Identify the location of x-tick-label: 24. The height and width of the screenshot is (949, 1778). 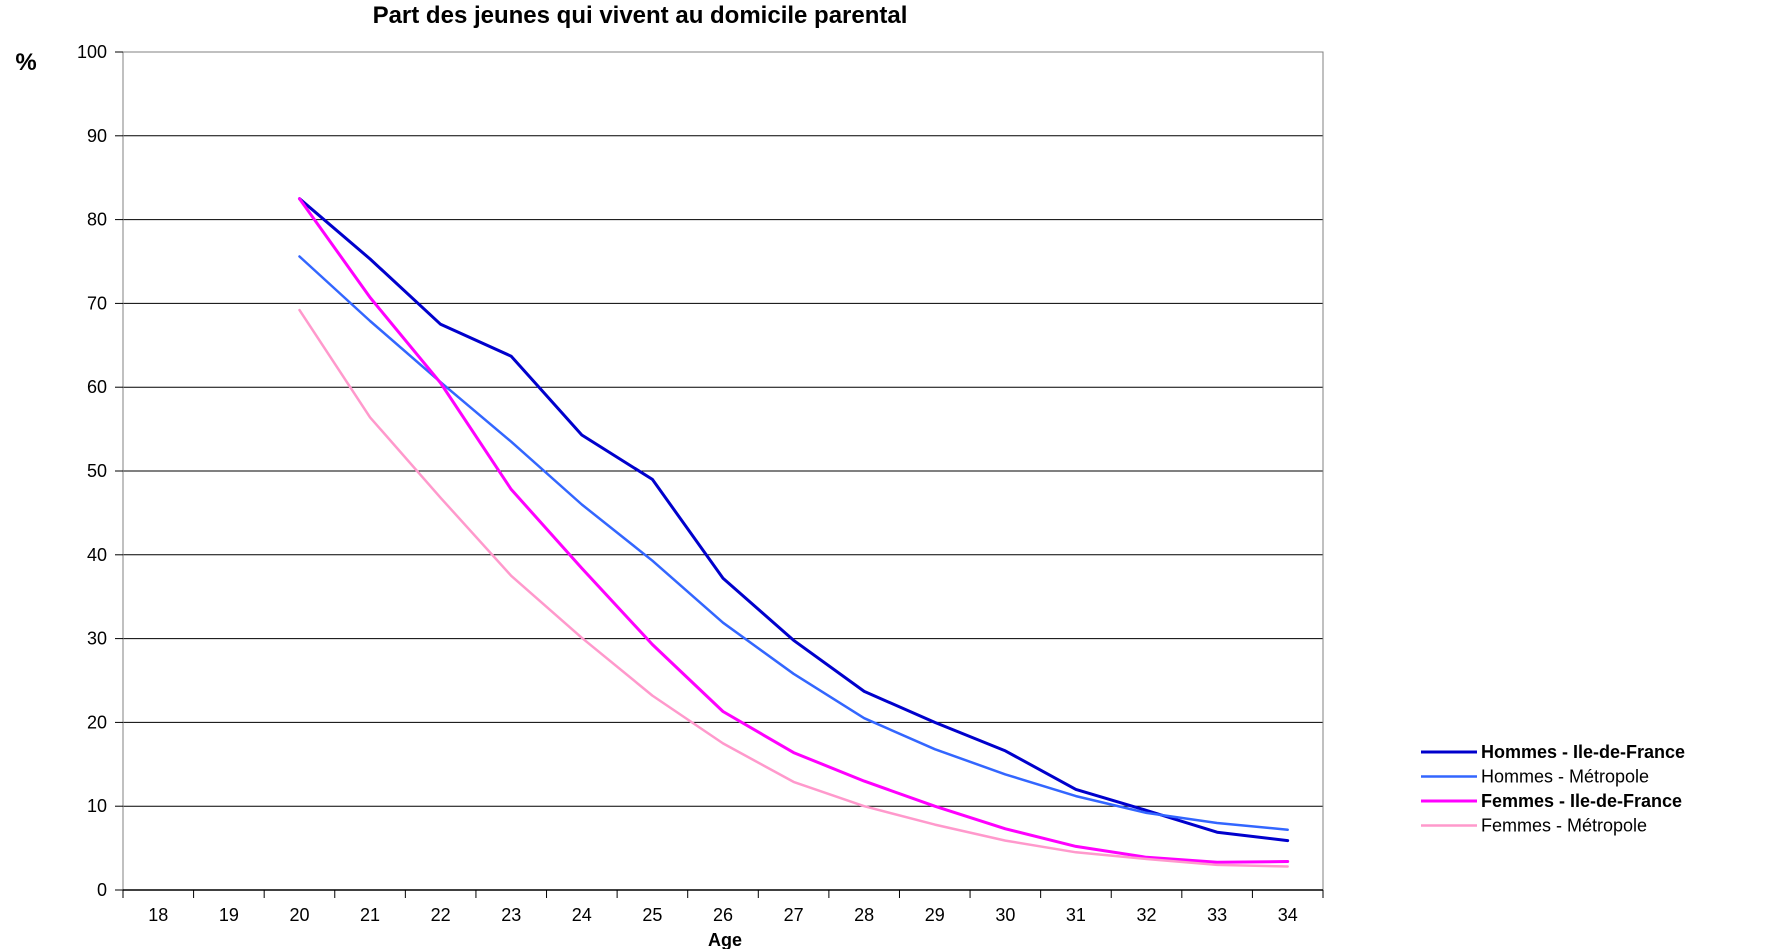
(582, 915).